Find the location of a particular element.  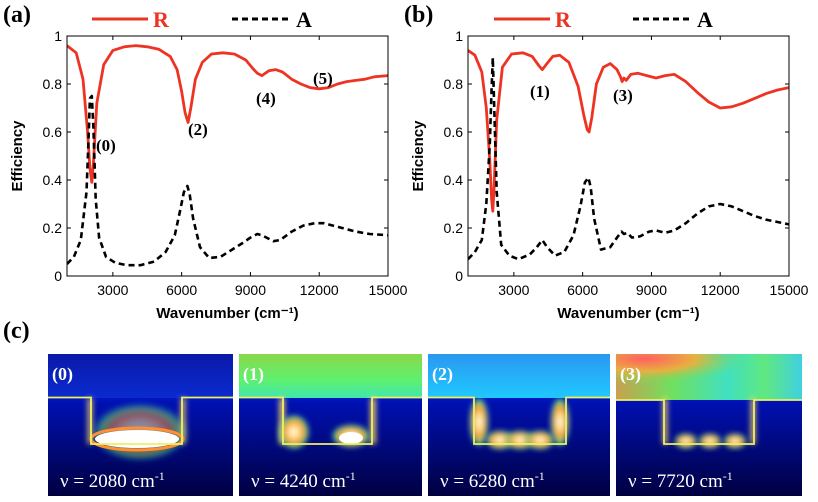

annotation-4: (4) is located at coordinates (266, 98).